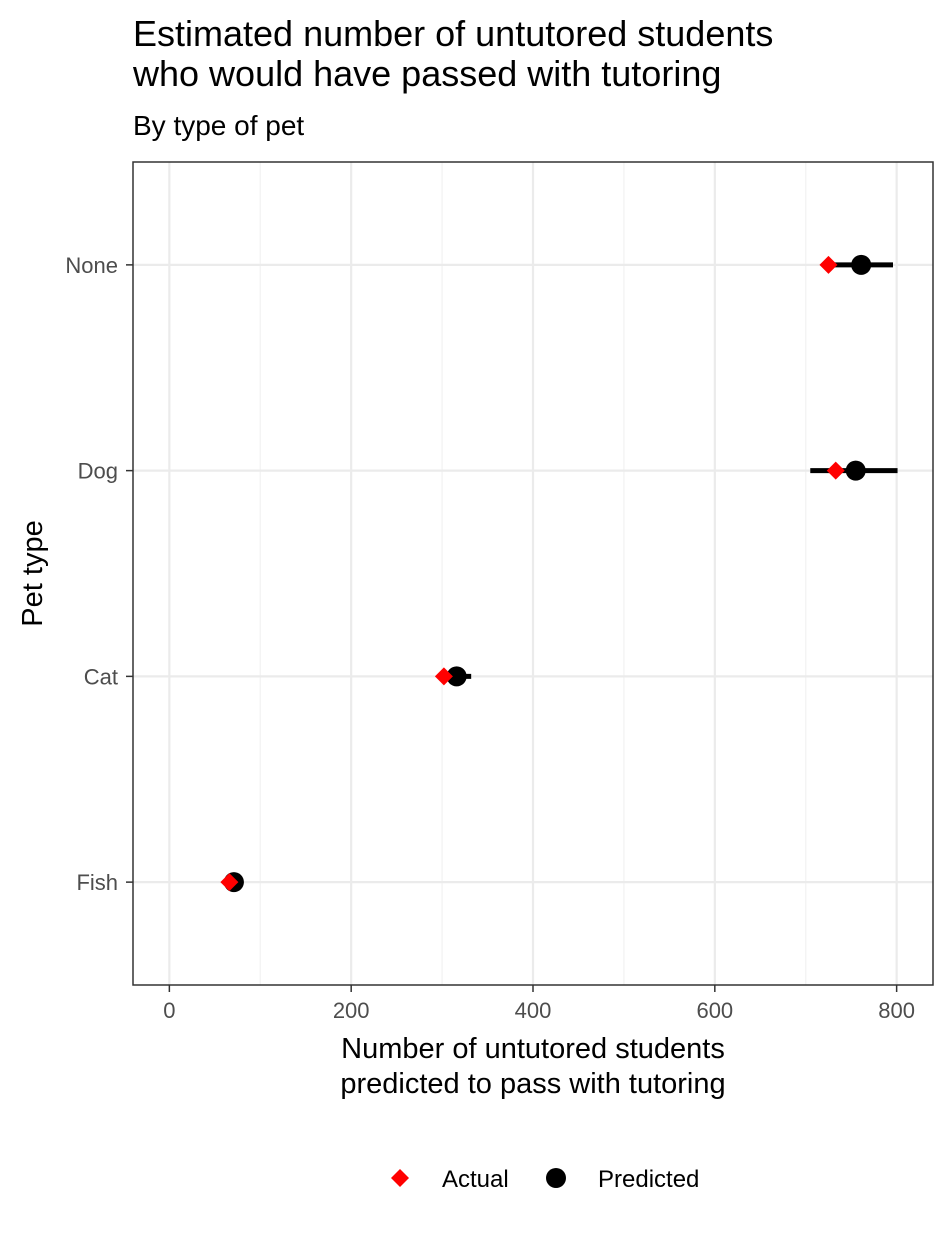 The image size is (950, 1235). Describe the element at coordinates (169, 1010) in the screenshot. I see `x-tick-label: 0` at that location.